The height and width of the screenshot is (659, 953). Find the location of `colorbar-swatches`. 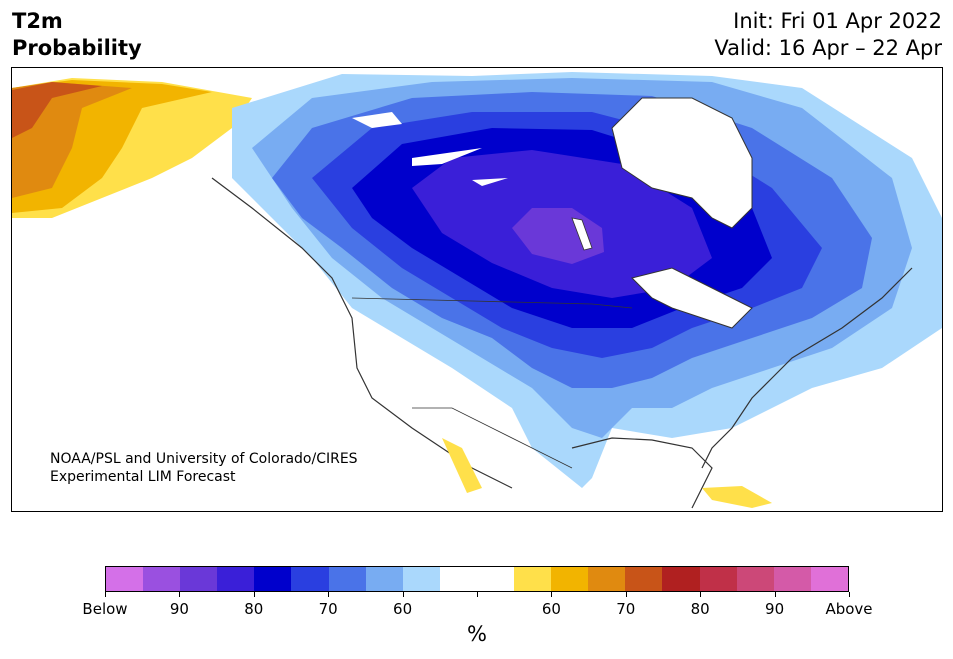

colorbar-swatches is located at coordinates (477, 579).